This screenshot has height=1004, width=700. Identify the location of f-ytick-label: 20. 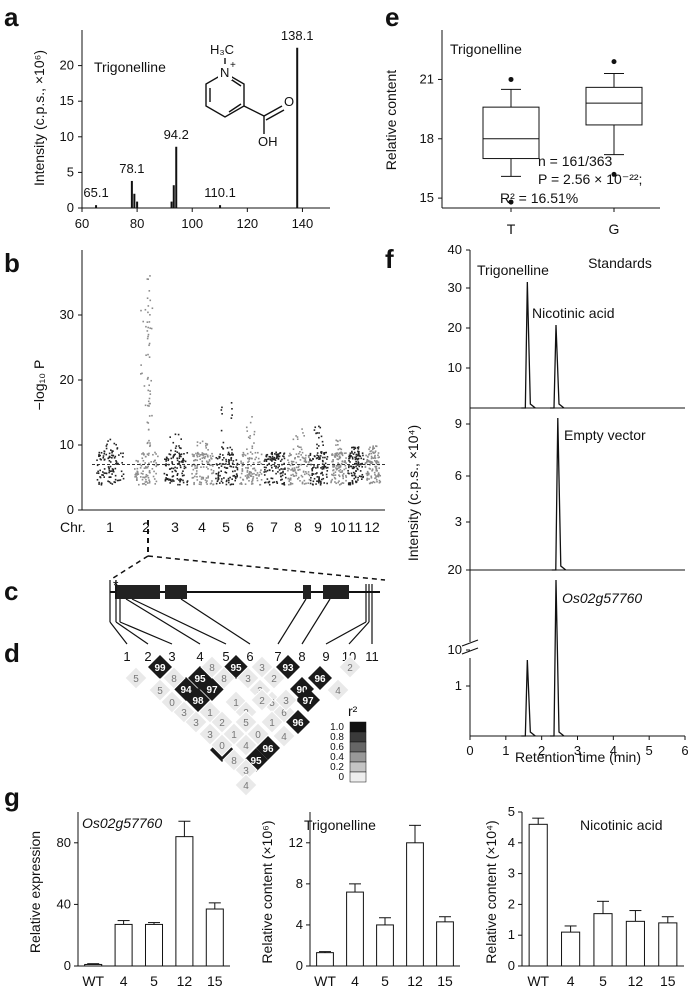
(455, 569).